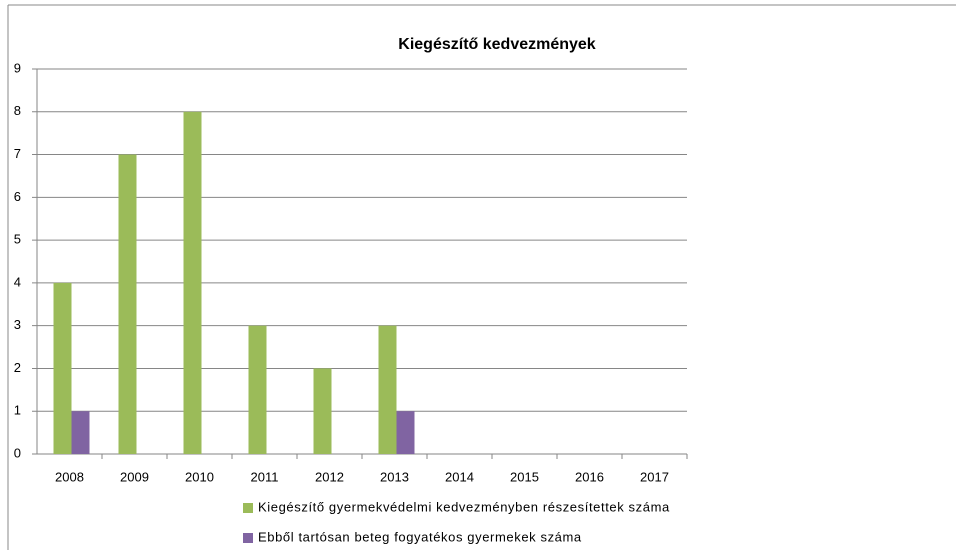 The width and height of the screenshot is (966, 550). I want to click on y-tick-label: 6, so click(17, 196).